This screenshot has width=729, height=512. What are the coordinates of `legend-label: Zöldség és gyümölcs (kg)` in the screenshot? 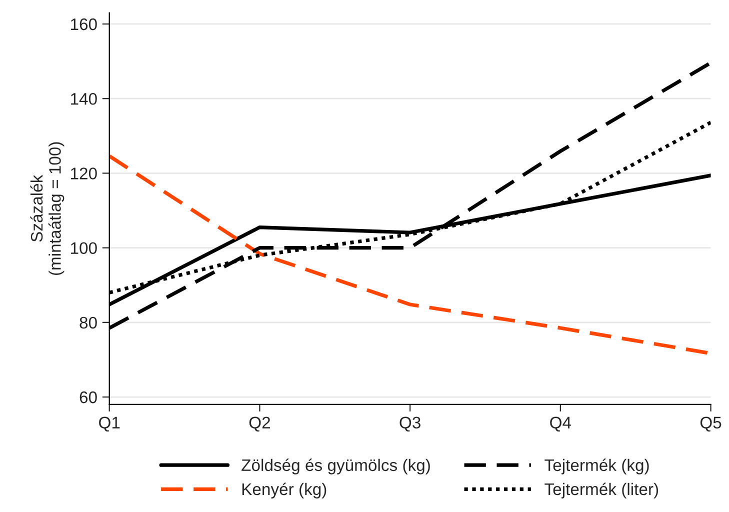 It's located at (336, 466).